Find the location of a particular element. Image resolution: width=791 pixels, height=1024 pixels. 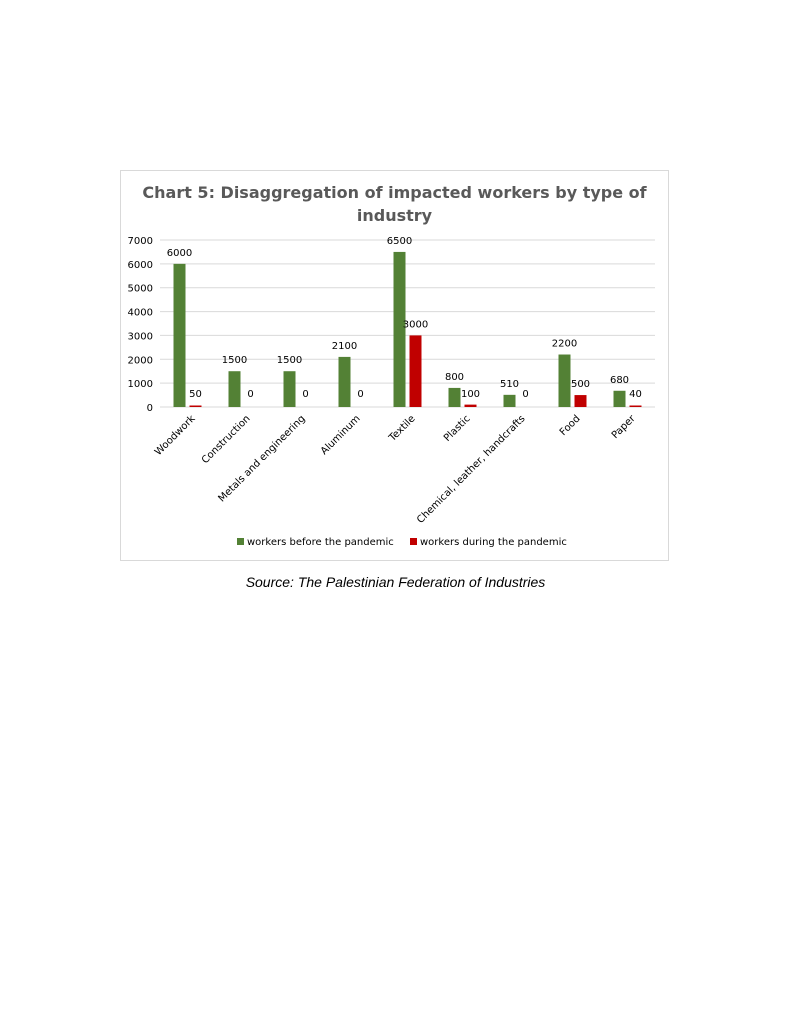

y-tick-label: 5000 is located at coordinates (140, 289).